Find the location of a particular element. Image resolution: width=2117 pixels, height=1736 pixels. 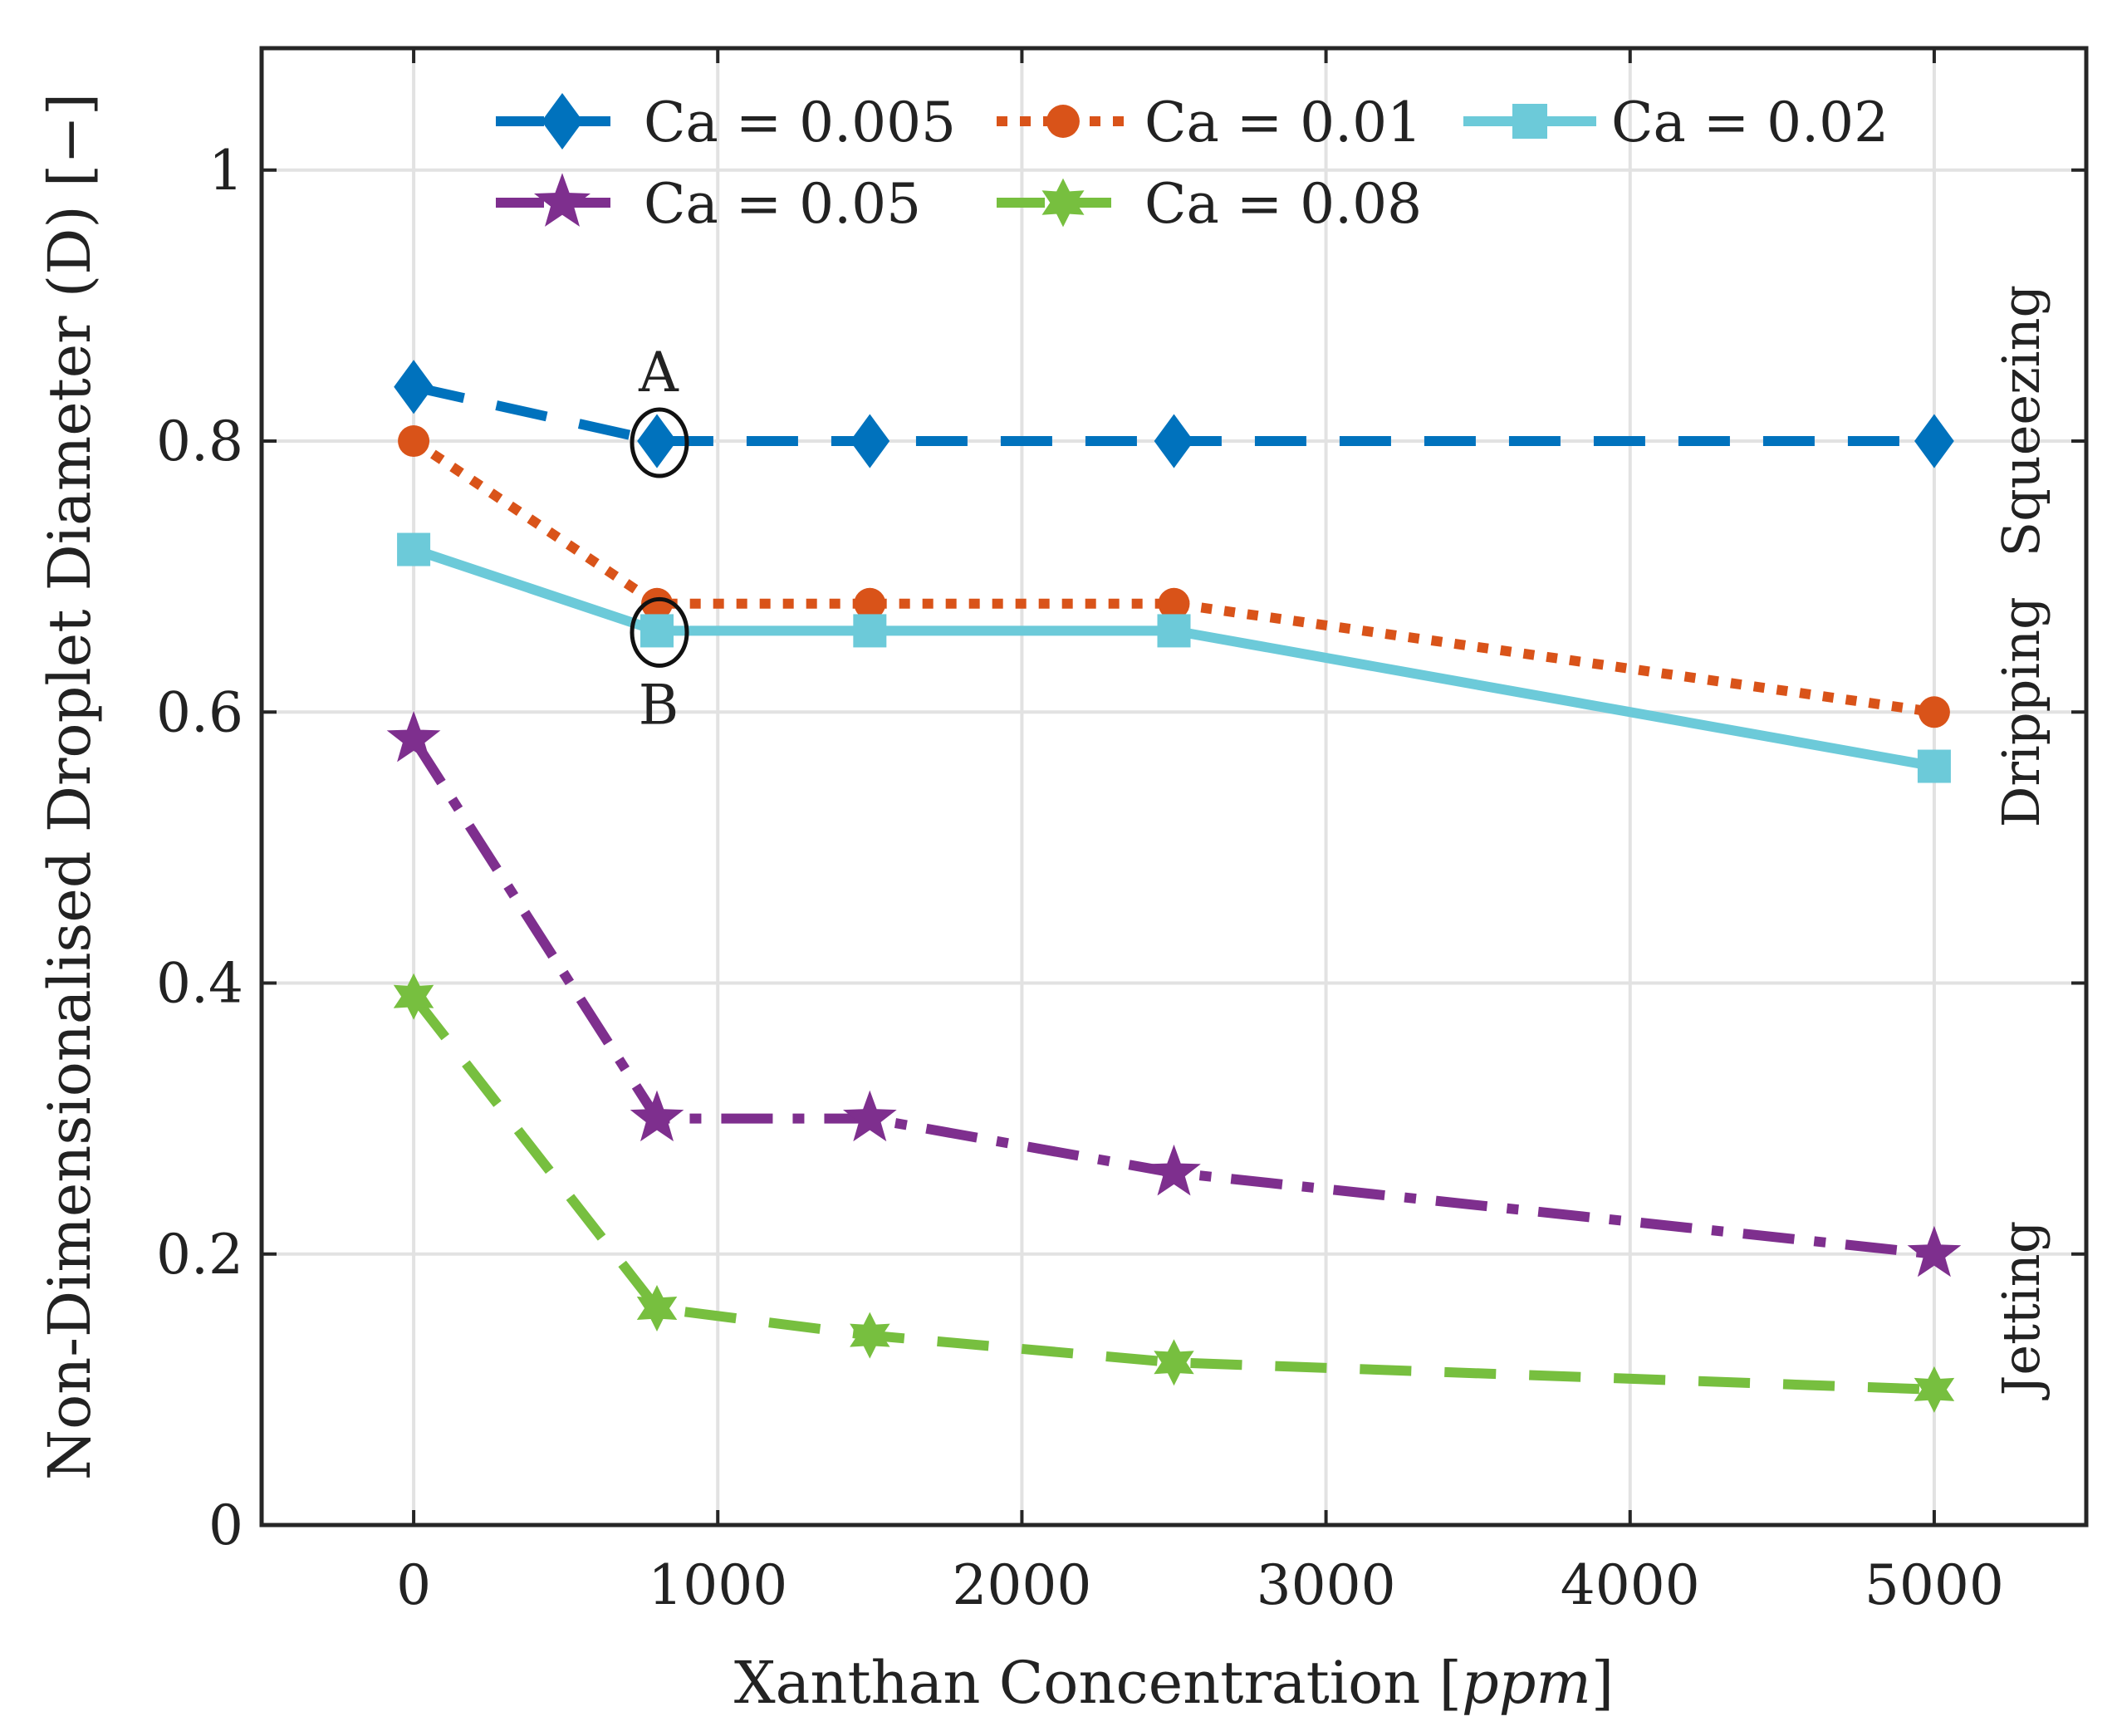

callout-label-b: B is located at coordinates (659, 705).